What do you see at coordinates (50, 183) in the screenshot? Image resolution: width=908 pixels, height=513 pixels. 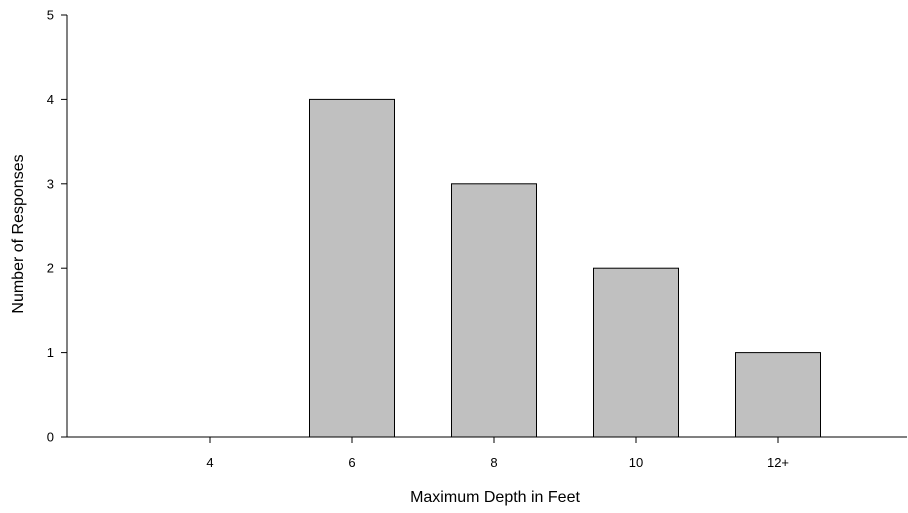 I see `y-tick-label: 3` at bounding box center [50, 183].